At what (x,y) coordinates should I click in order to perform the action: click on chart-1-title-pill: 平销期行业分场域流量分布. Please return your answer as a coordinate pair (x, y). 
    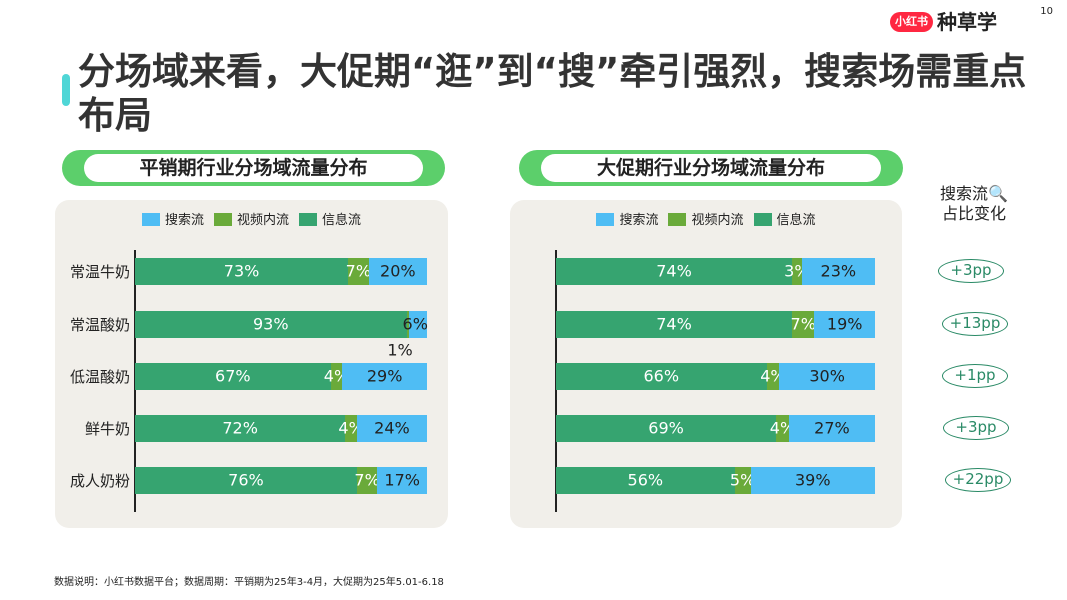
    Looking at the image, I should click on (253, 168).